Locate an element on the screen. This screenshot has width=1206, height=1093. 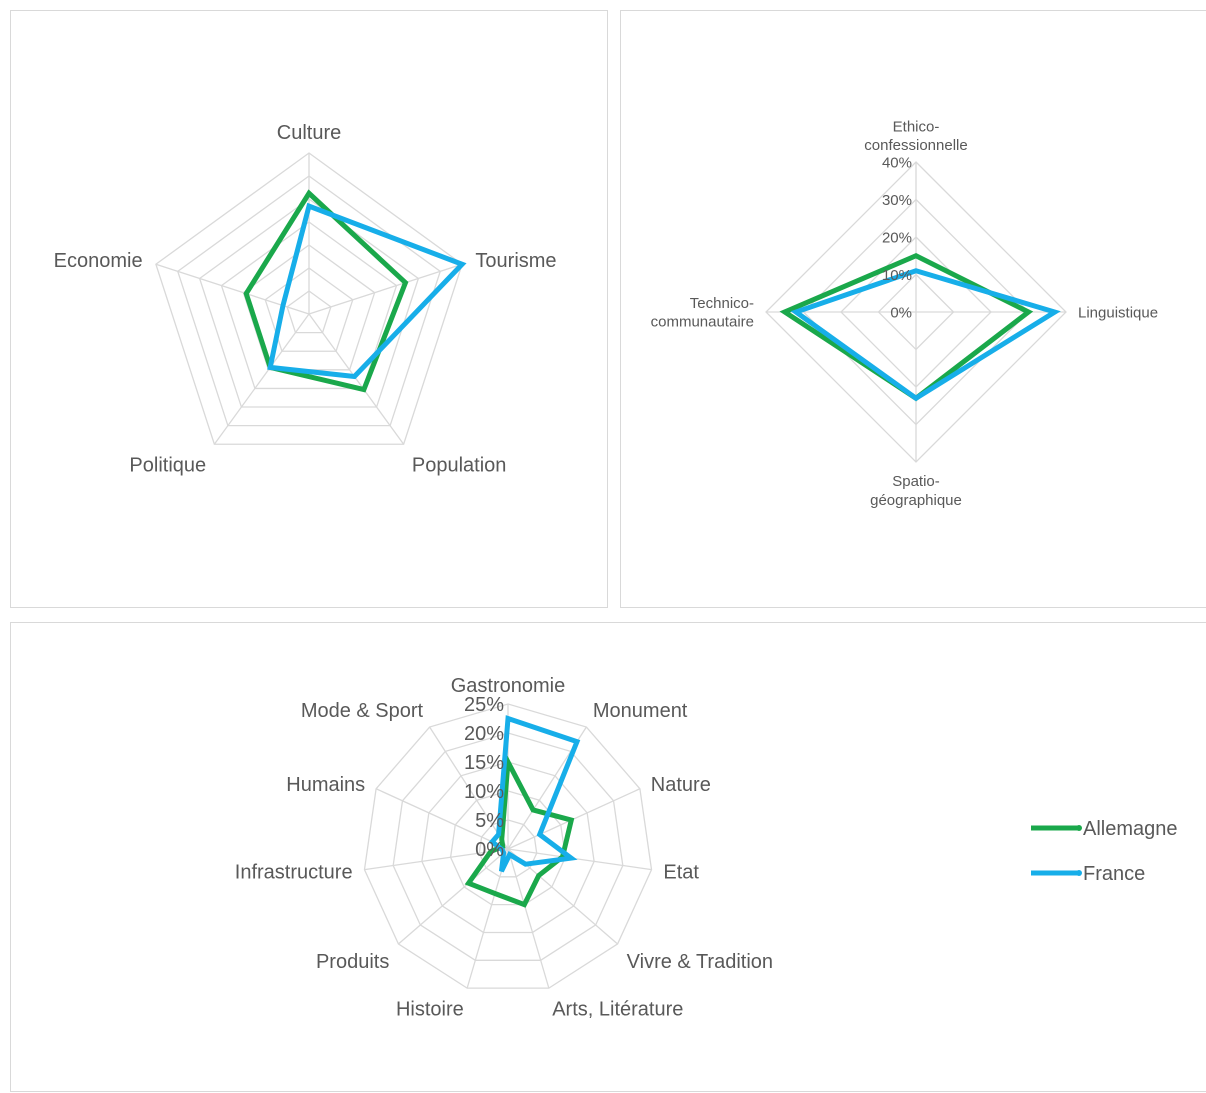
category-label-line: Arts, Litérature is located at coordinates (617, 1010).